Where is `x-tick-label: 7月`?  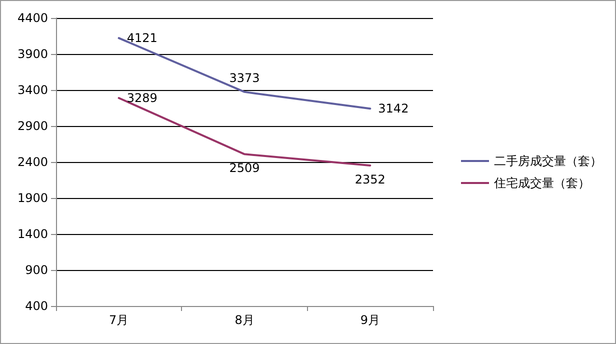
x-tick-label: 7月 is located at coordinates (119, 320).